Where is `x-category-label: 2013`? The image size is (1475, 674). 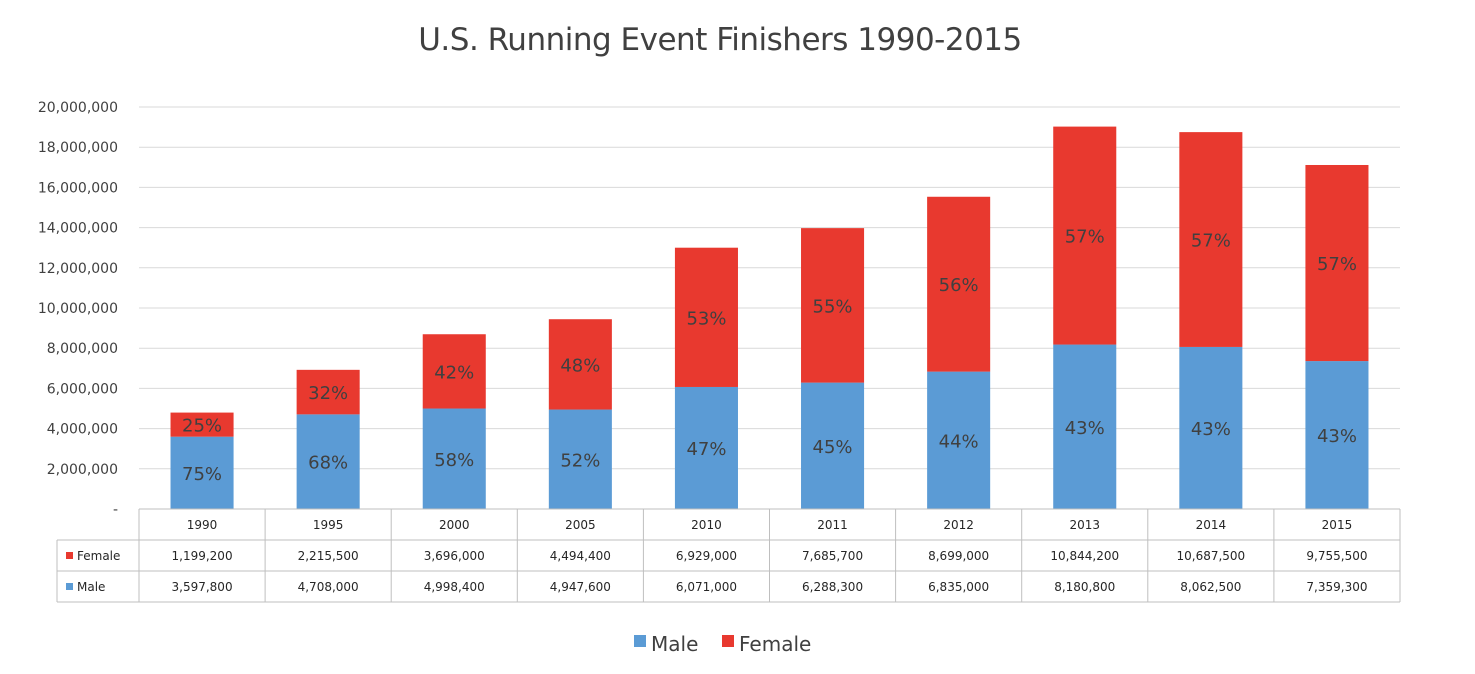 x-category-label: 2013 is located at coordinates (1084, 525).